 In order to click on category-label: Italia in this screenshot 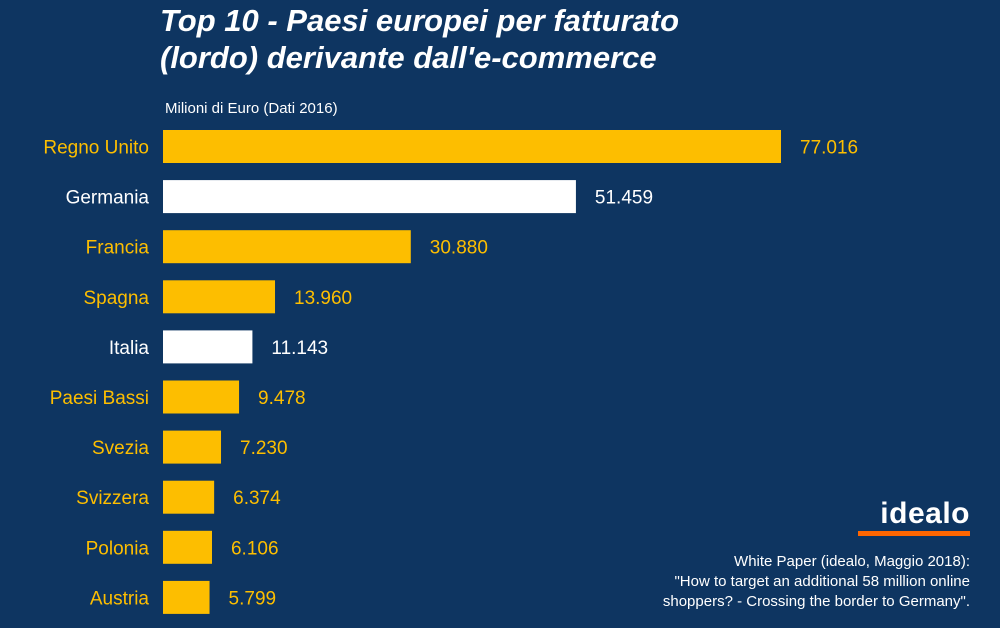, I will do `click(129, 348)`.